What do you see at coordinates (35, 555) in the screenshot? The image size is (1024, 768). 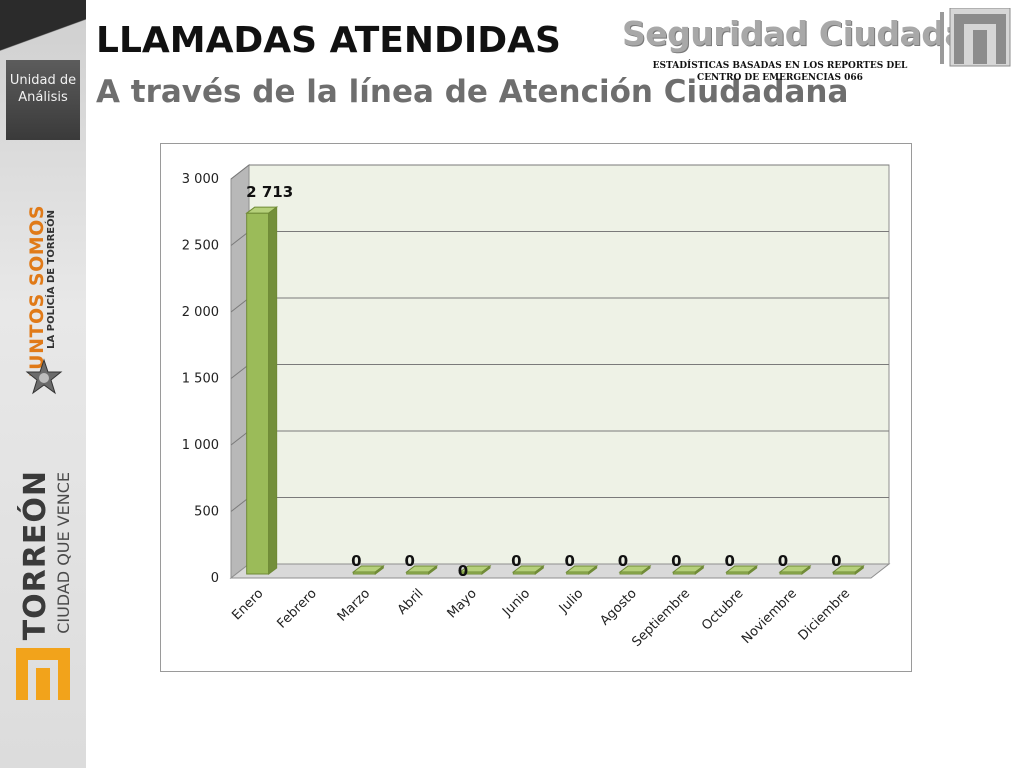 I see `torreon-logo-text: TORREÓN` at bounding box center [35, 555].